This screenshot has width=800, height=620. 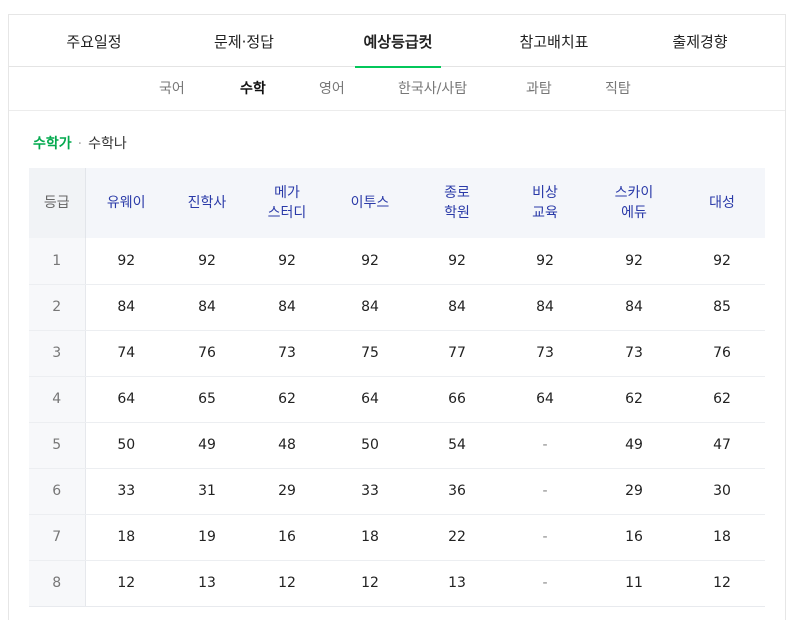 I want to click on tab-korean: 국어, so click(x=172, y=89).